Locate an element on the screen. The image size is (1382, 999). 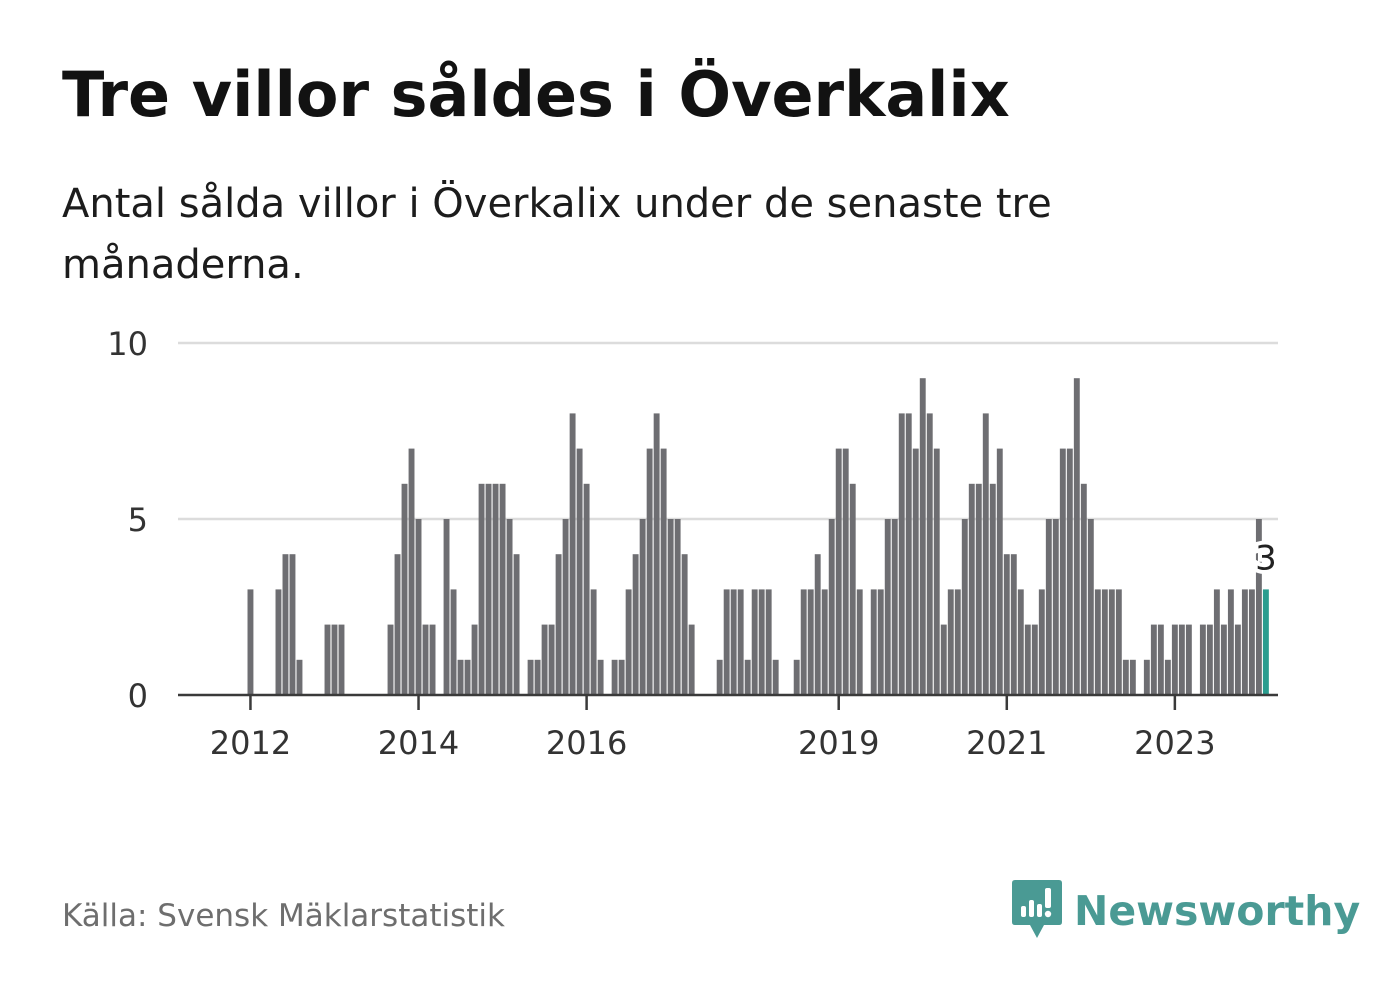
highlight-value-label: 3 is located at coordinates (1266, 558).